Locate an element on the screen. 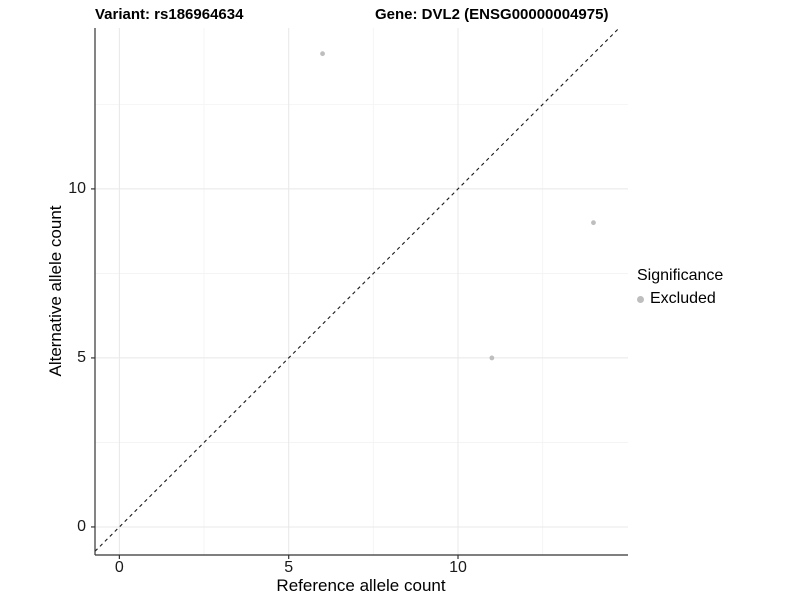 The image size is (800, 600). legend-title: Significance is located at coordinates (680, 275).